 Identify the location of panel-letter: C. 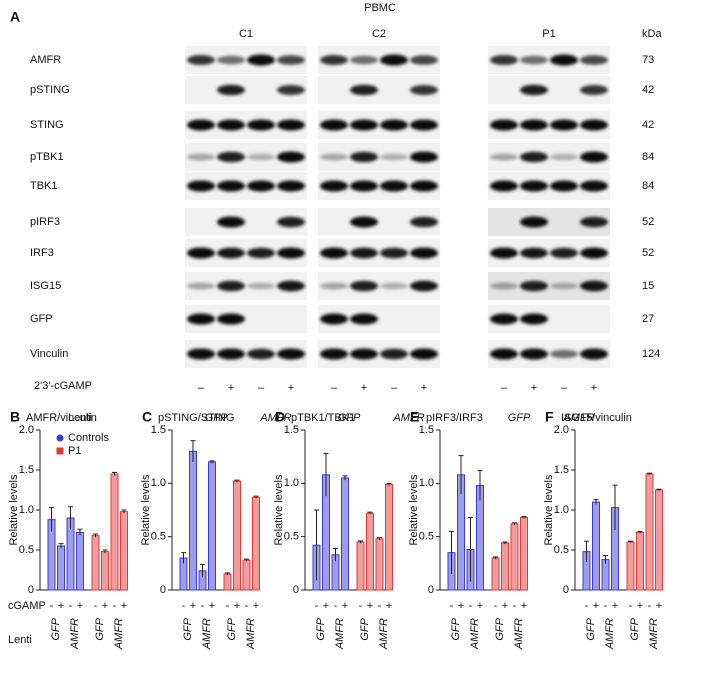
(147, 417).